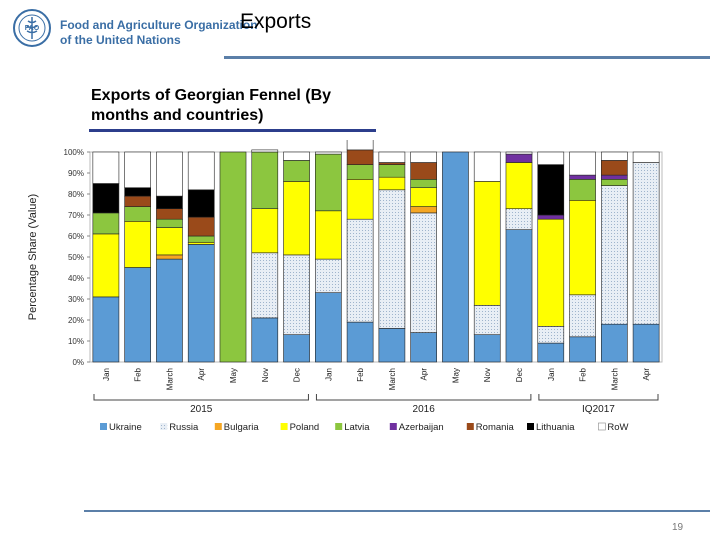  I want to click on header-divider, so click(467, 57).